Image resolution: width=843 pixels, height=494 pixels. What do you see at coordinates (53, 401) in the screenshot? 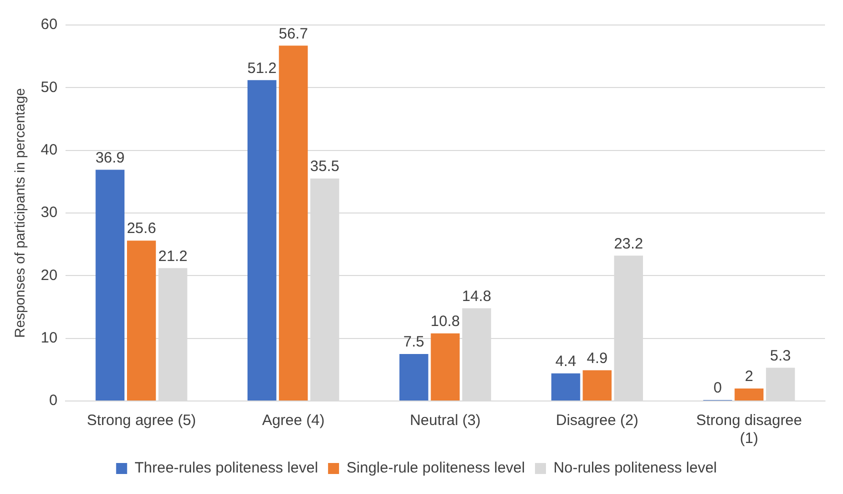
I see `y-tick-label: 0` at bounding box center [53, 401].